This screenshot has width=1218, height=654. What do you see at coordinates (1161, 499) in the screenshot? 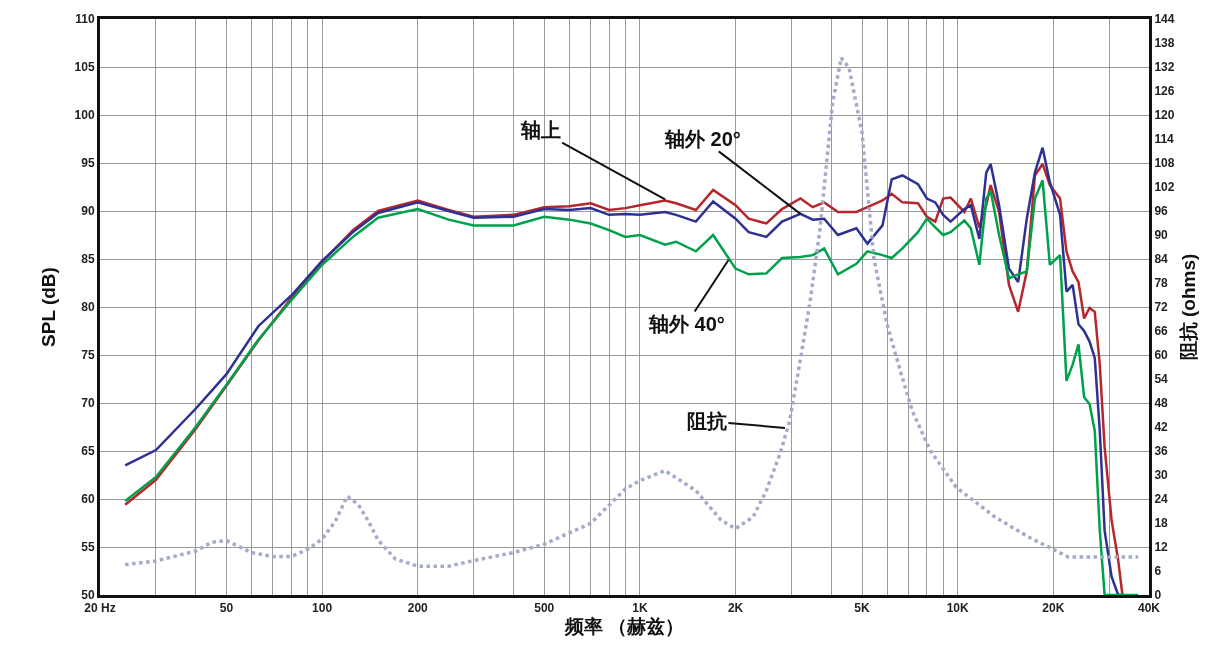
I see `y2-tick-label: 24` at bounding box center [1161, 499].